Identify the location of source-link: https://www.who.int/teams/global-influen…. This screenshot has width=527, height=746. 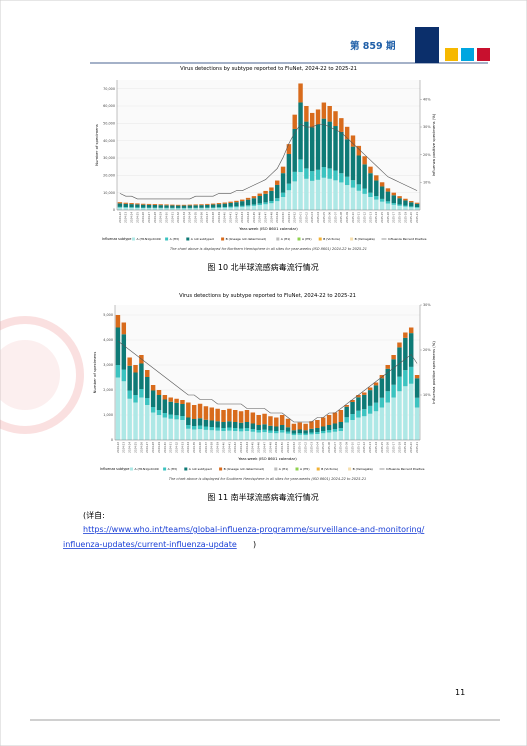
(254, 529).